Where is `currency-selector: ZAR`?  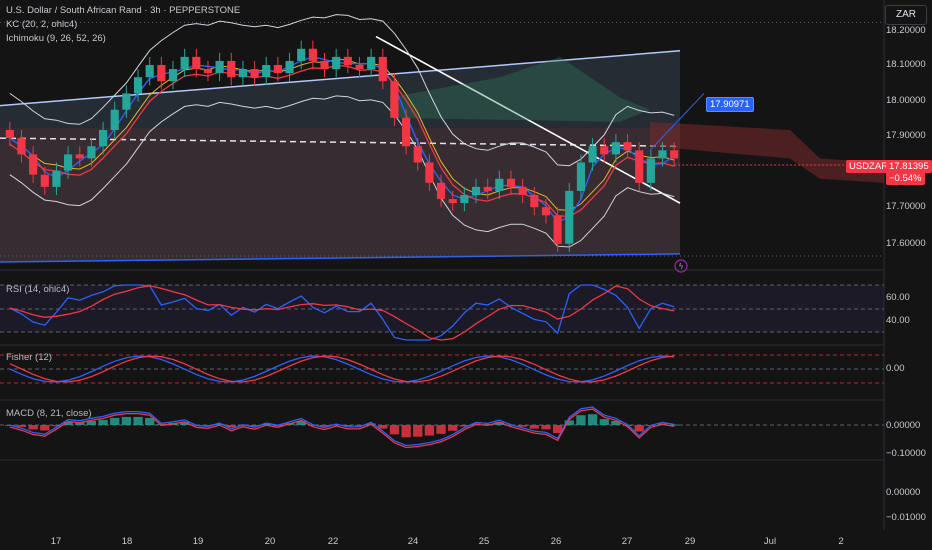
currency-selector: ZAR is located at coordinates (906, 15).